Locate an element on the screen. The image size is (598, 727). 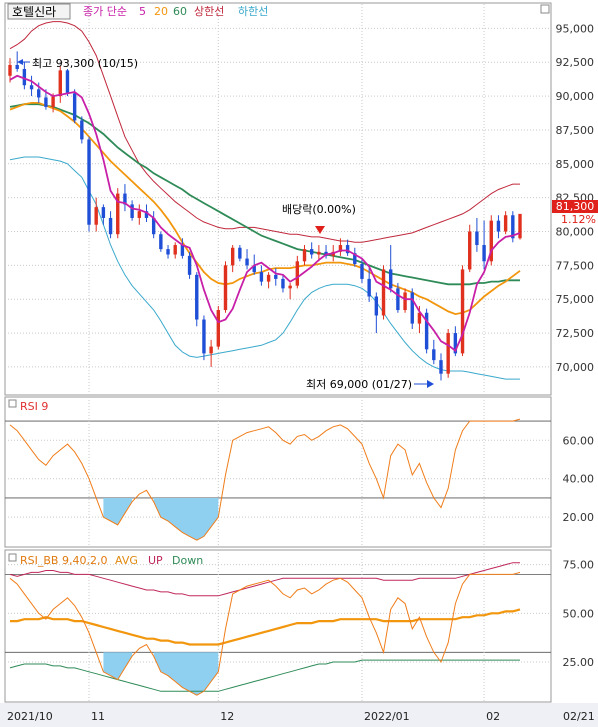
stock-name-box is located at coordinates (39, 11).